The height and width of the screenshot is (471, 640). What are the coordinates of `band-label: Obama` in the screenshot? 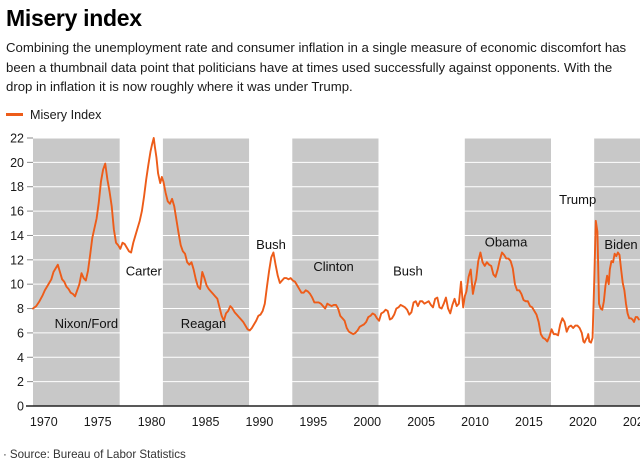 It's located at (506, 241).